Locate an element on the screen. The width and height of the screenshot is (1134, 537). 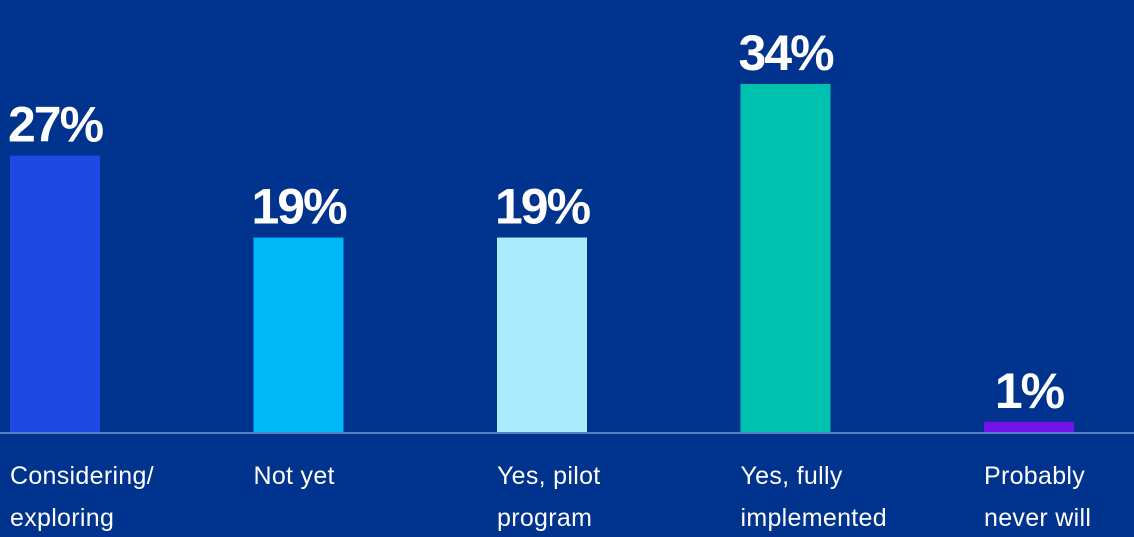
value-label-2: 19% is located at coordinates (299, 207).